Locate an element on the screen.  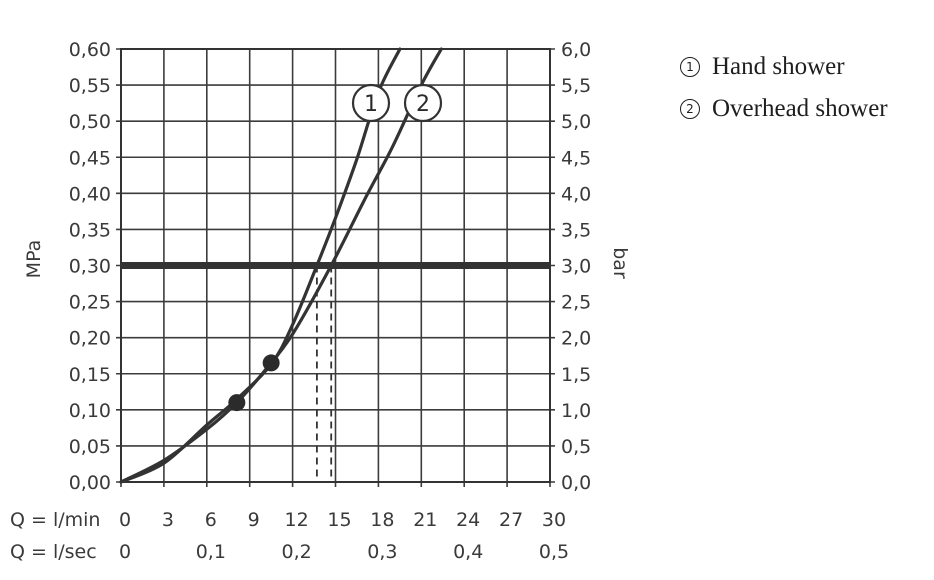
y-axis-title: MPa is located at coordinates (34, 259).